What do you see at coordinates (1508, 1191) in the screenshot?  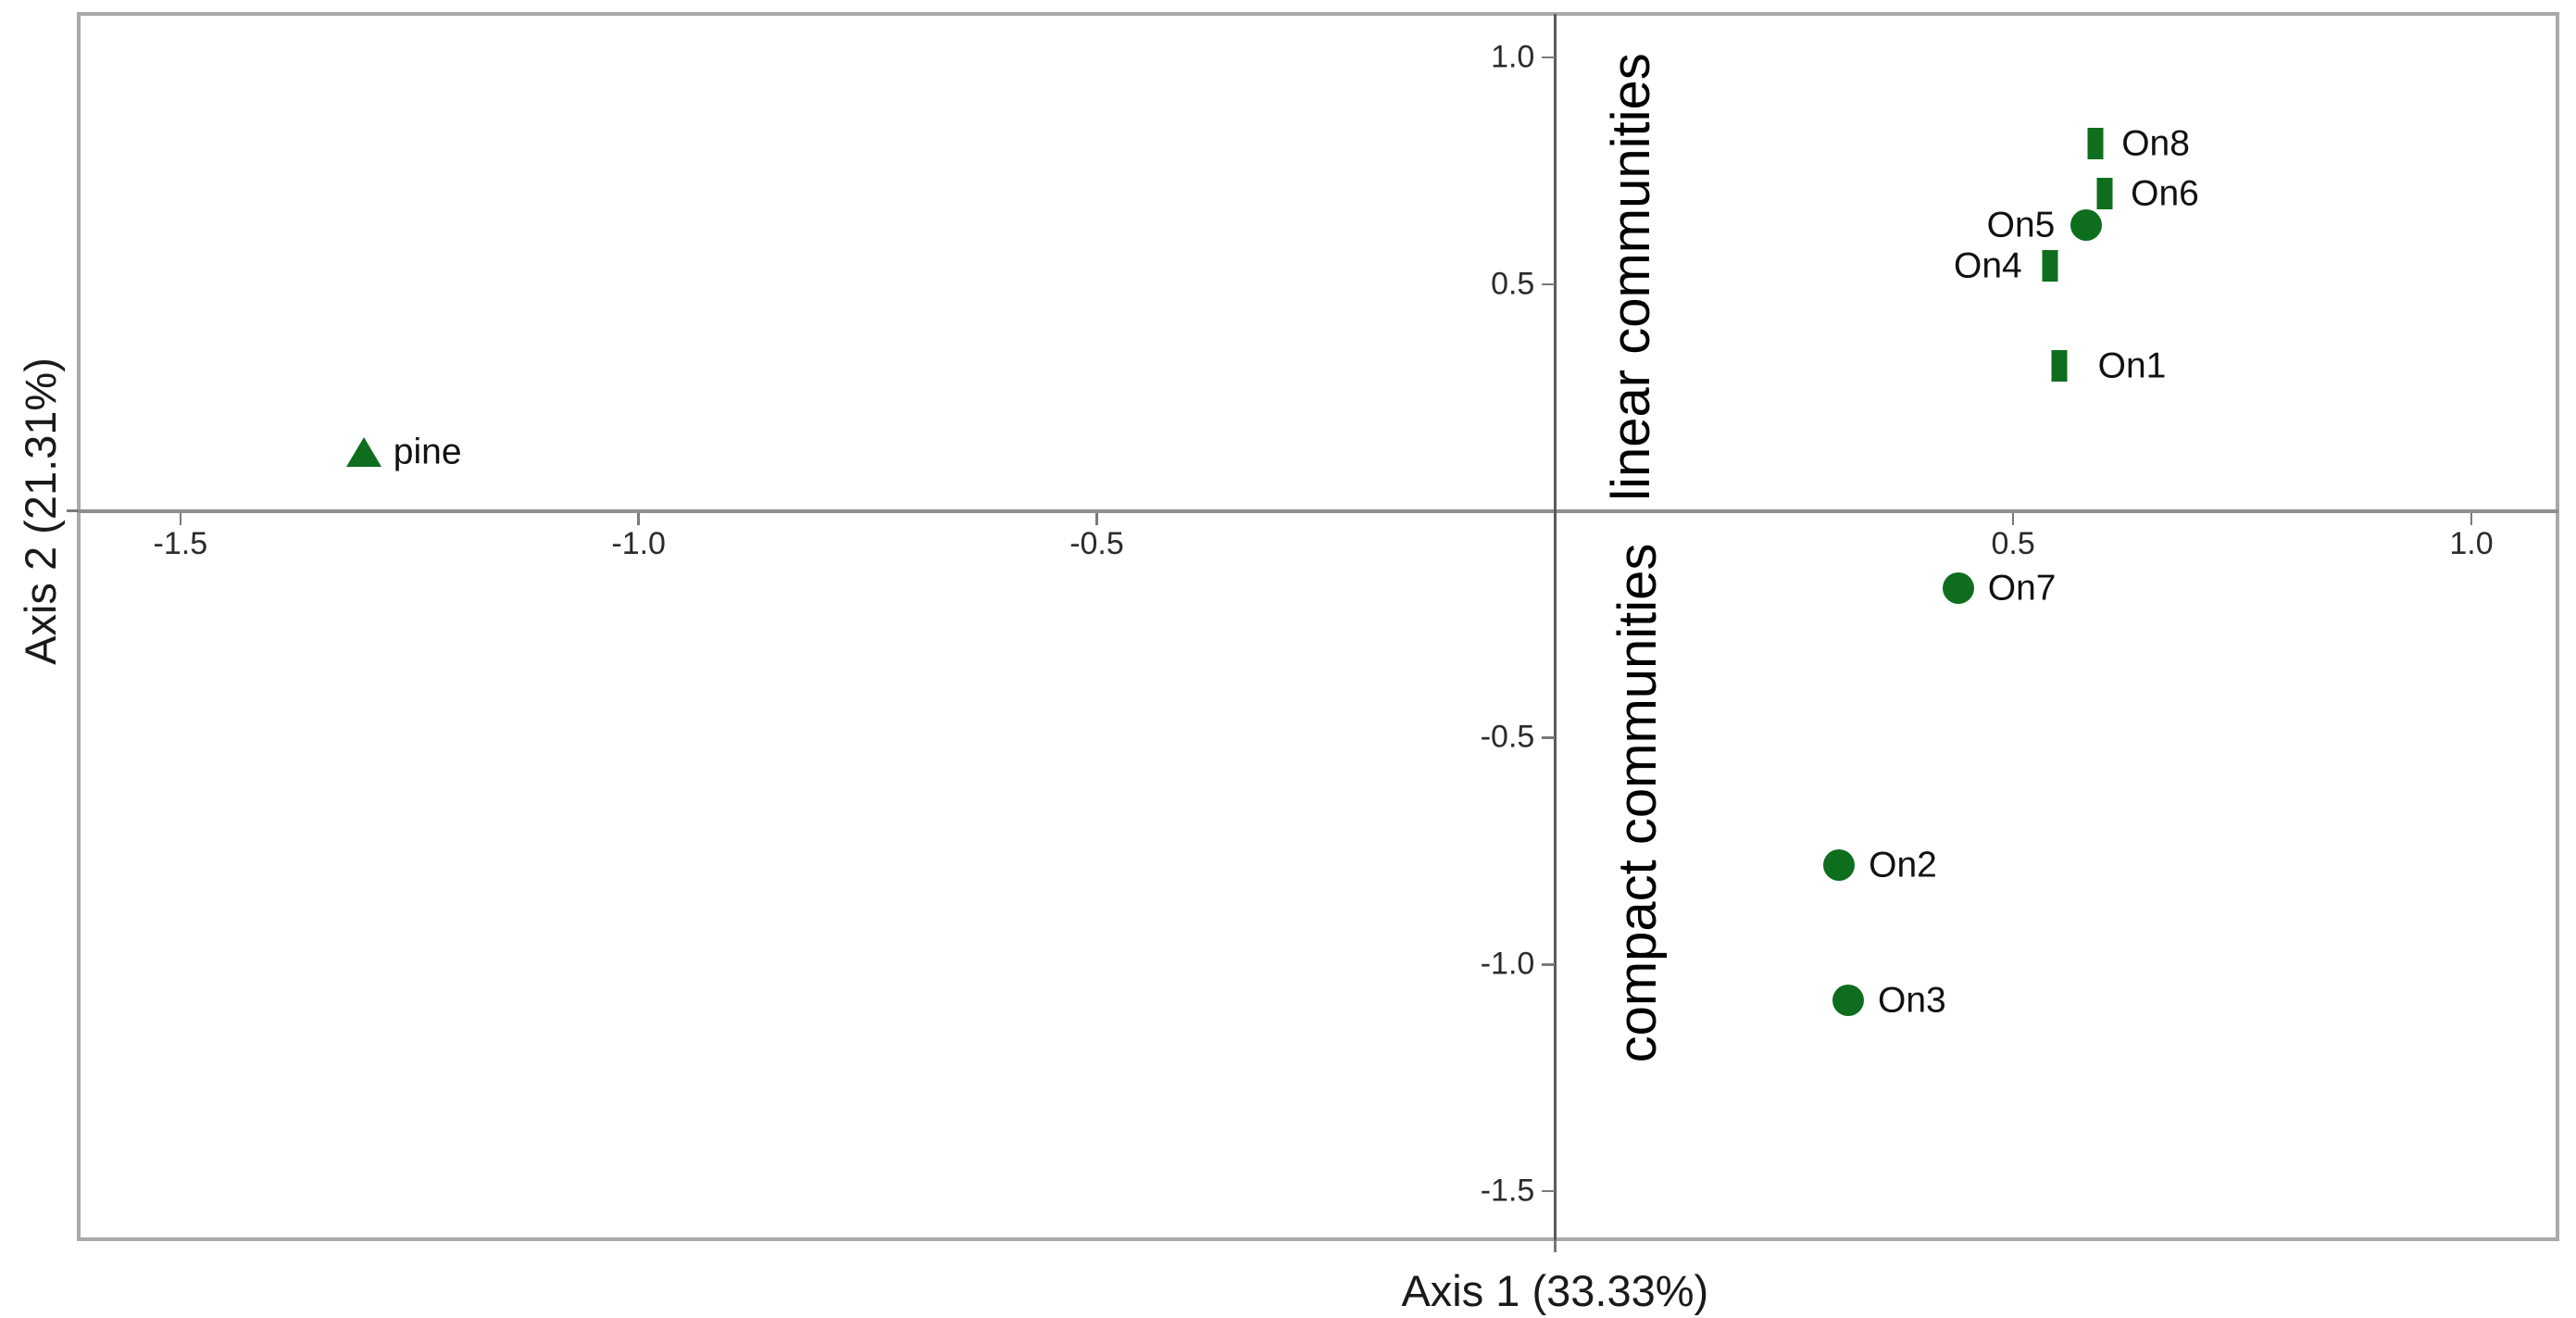 I see `y-tick-label--1.5: -1.5` at bounding box center [1508, 1191].